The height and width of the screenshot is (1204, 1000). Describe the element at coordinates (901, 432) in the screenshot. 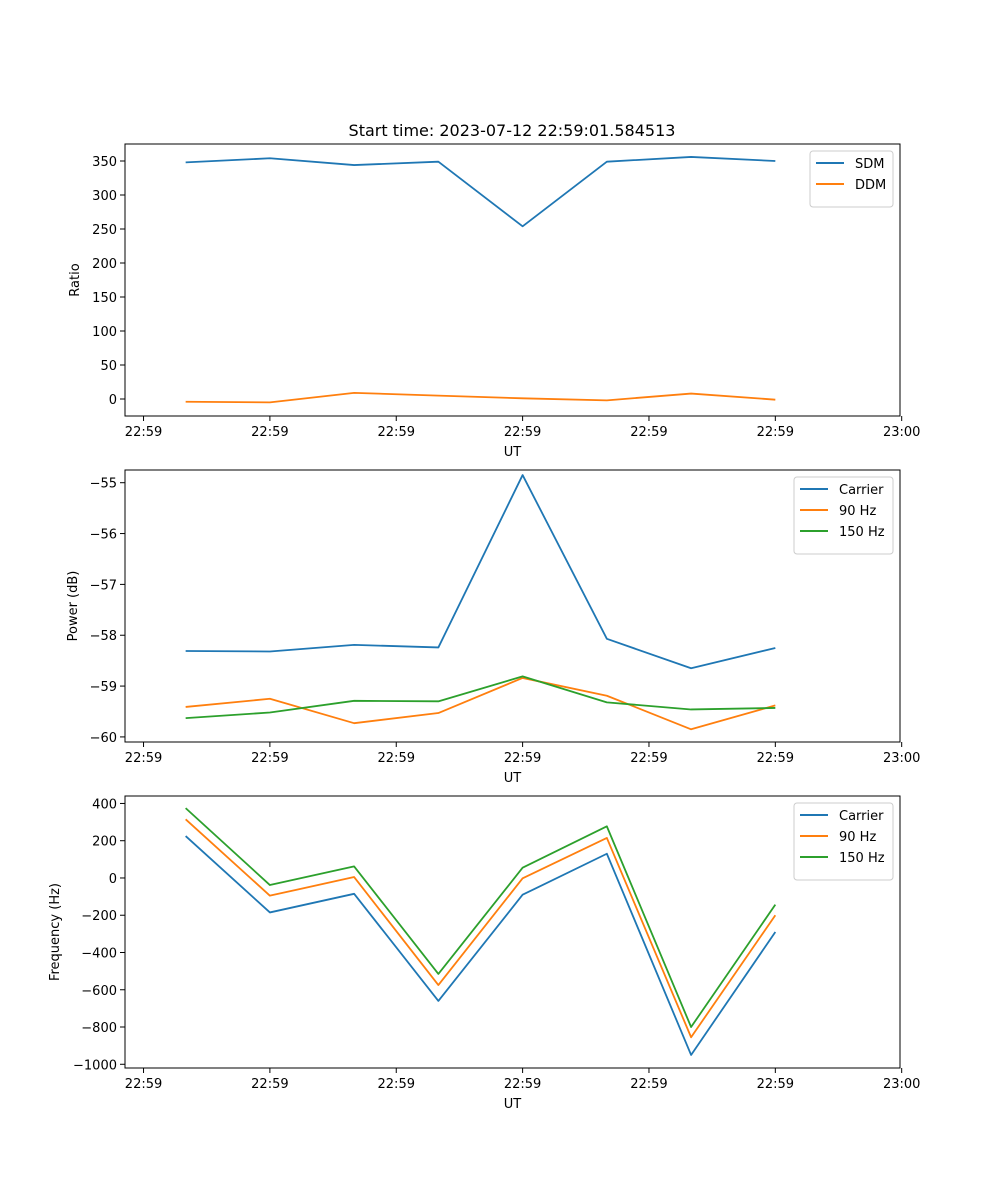

I see `ratio-x-tick-label: 23:00` at that location.